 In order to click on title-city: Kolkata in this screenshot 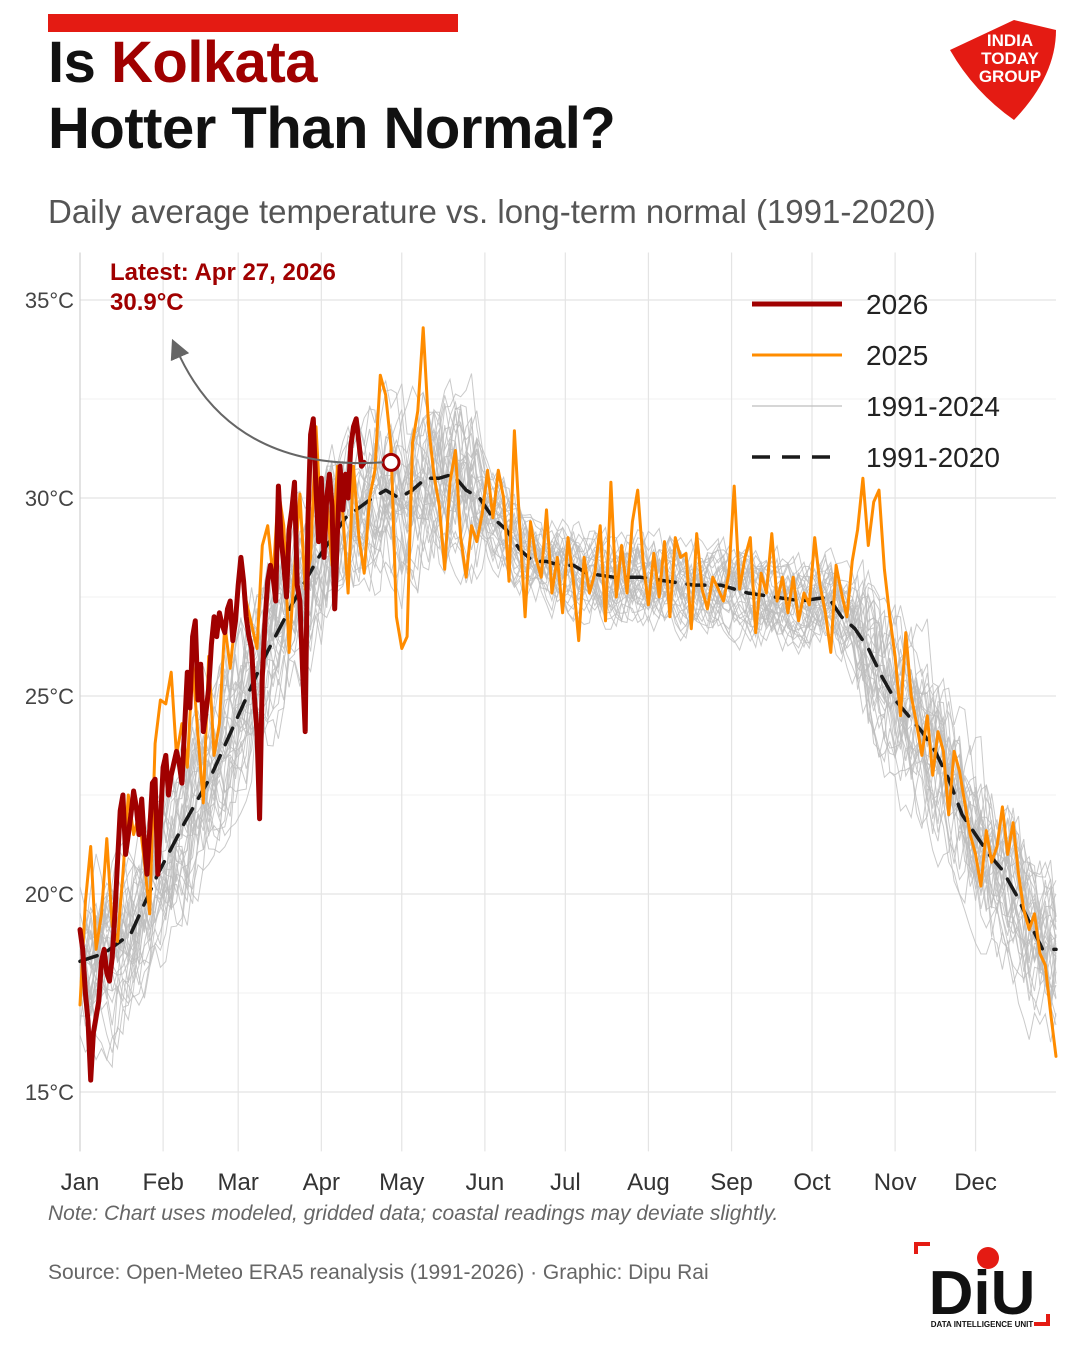, I will do `click(214, 62)`.